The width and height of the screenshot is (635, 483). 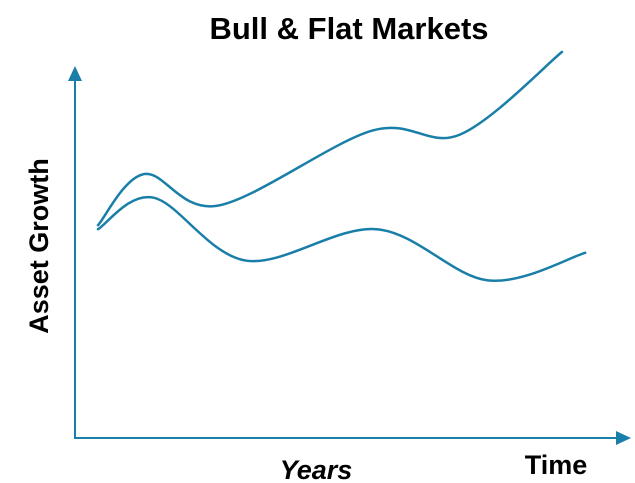 What do you see at coordinates (623, 438) in the screenshot?
I see `x-axis-arrow-icon` at bounding box center [623, 438].